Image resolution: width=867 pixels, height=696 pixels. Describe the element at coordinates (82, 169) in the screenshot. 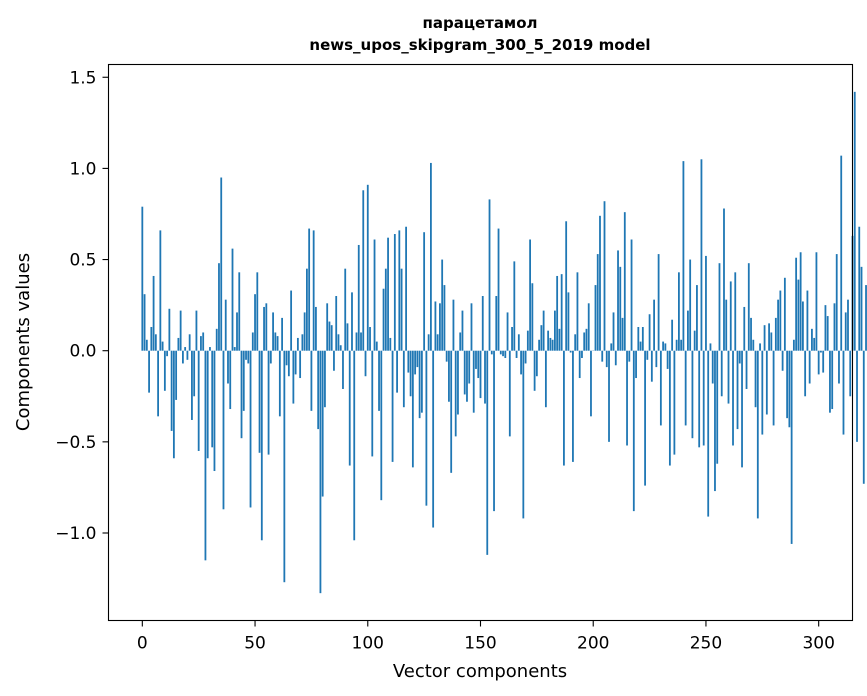

I see `y-tick-label: 1.0` at that location.